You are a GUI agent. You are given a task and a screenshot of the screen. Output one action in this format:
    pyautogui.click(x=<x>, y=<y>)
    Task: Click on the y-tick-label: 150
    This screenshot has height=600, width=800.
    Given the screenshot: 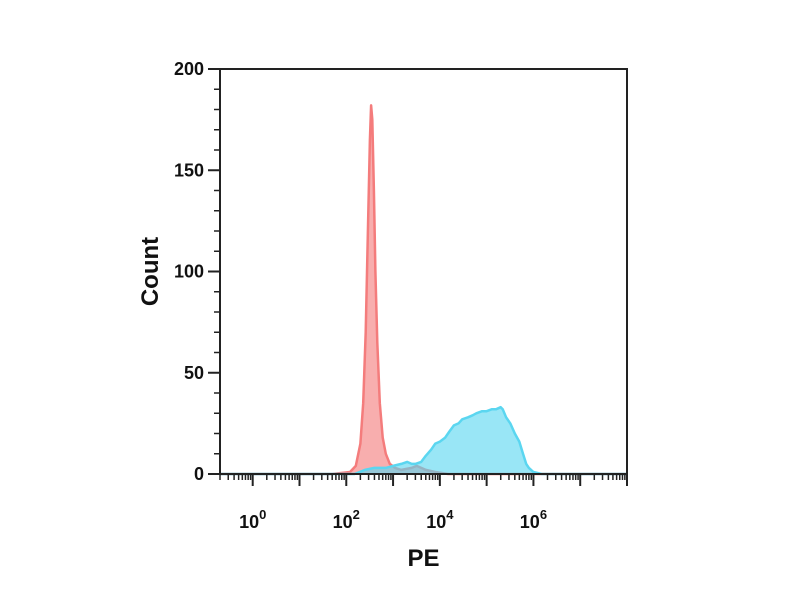 What is the action you would take?
    pyautogui.click(x=189, y=170)
    